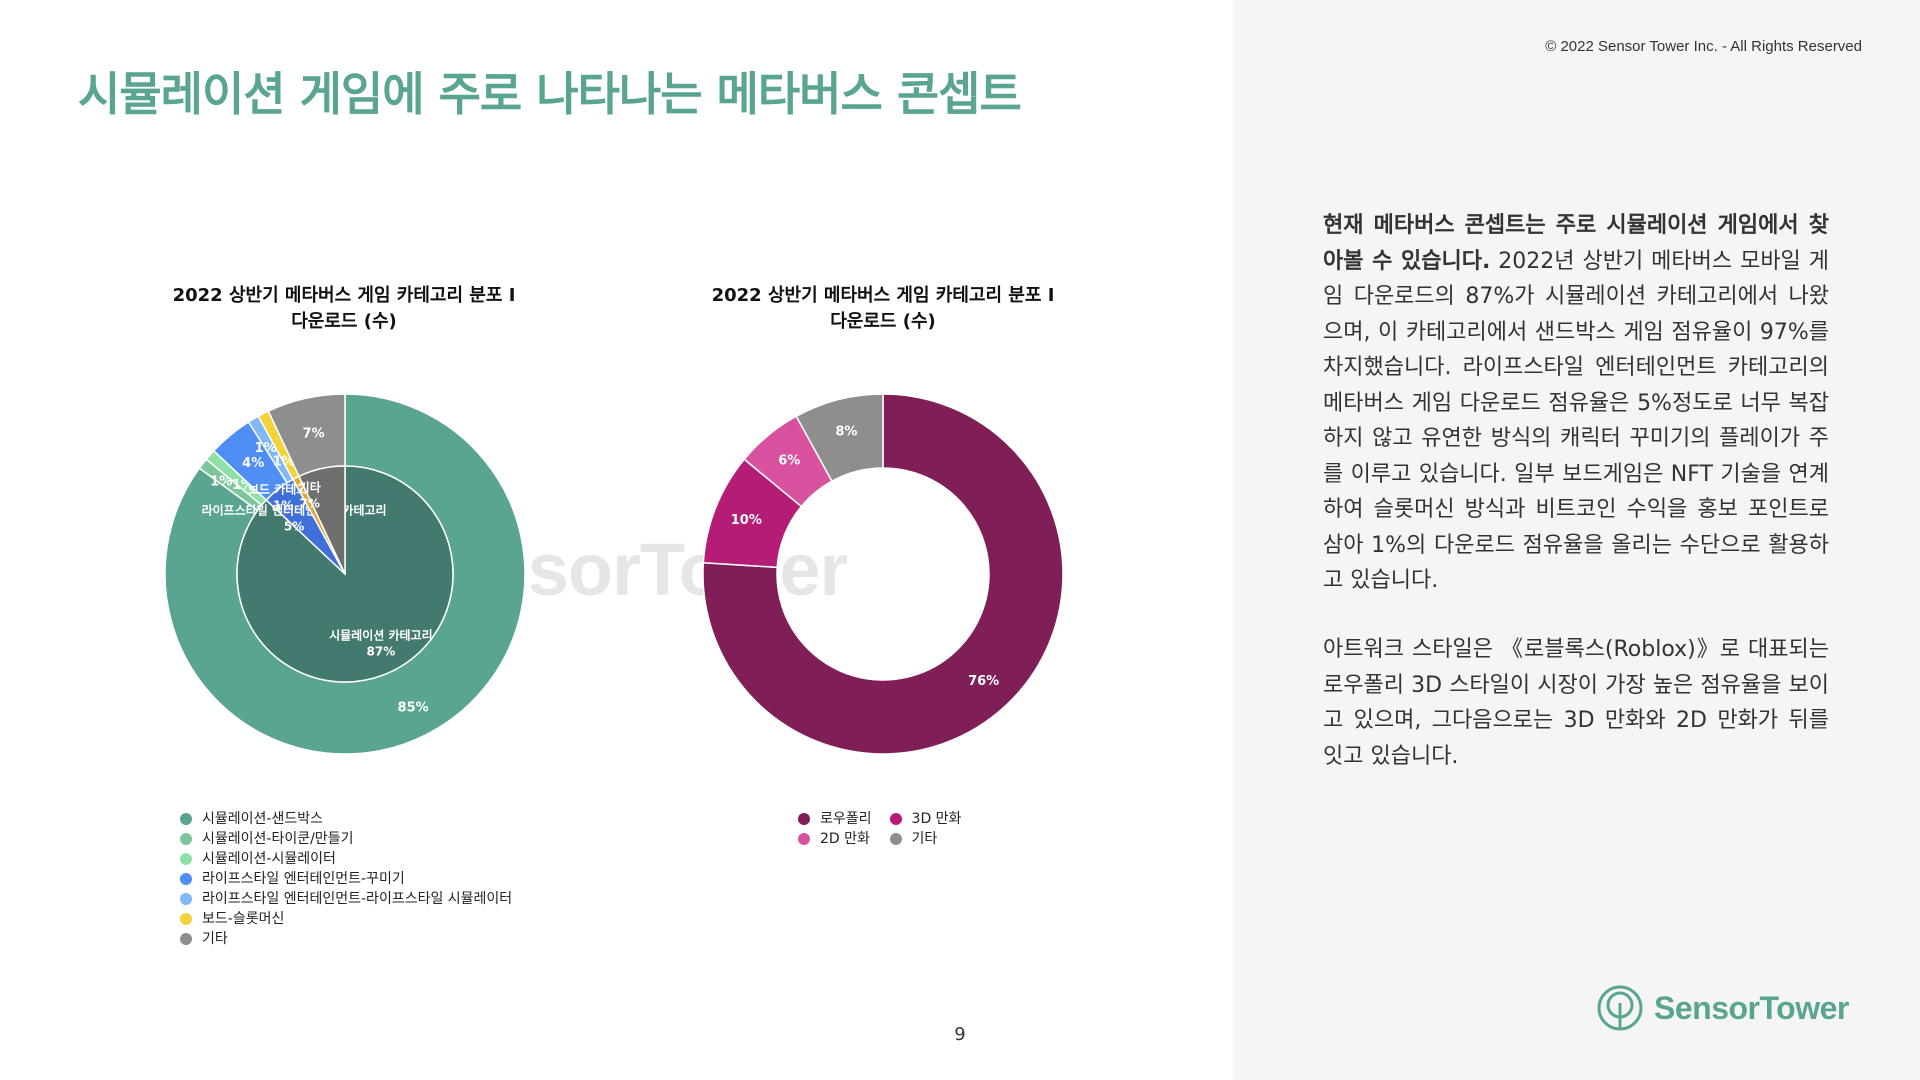 The height and width of the screenshot is (1080, 1920). I want to click on chart1-legend-label: 시뮬레이션-타이쿤/만들기, so click(278, 839).